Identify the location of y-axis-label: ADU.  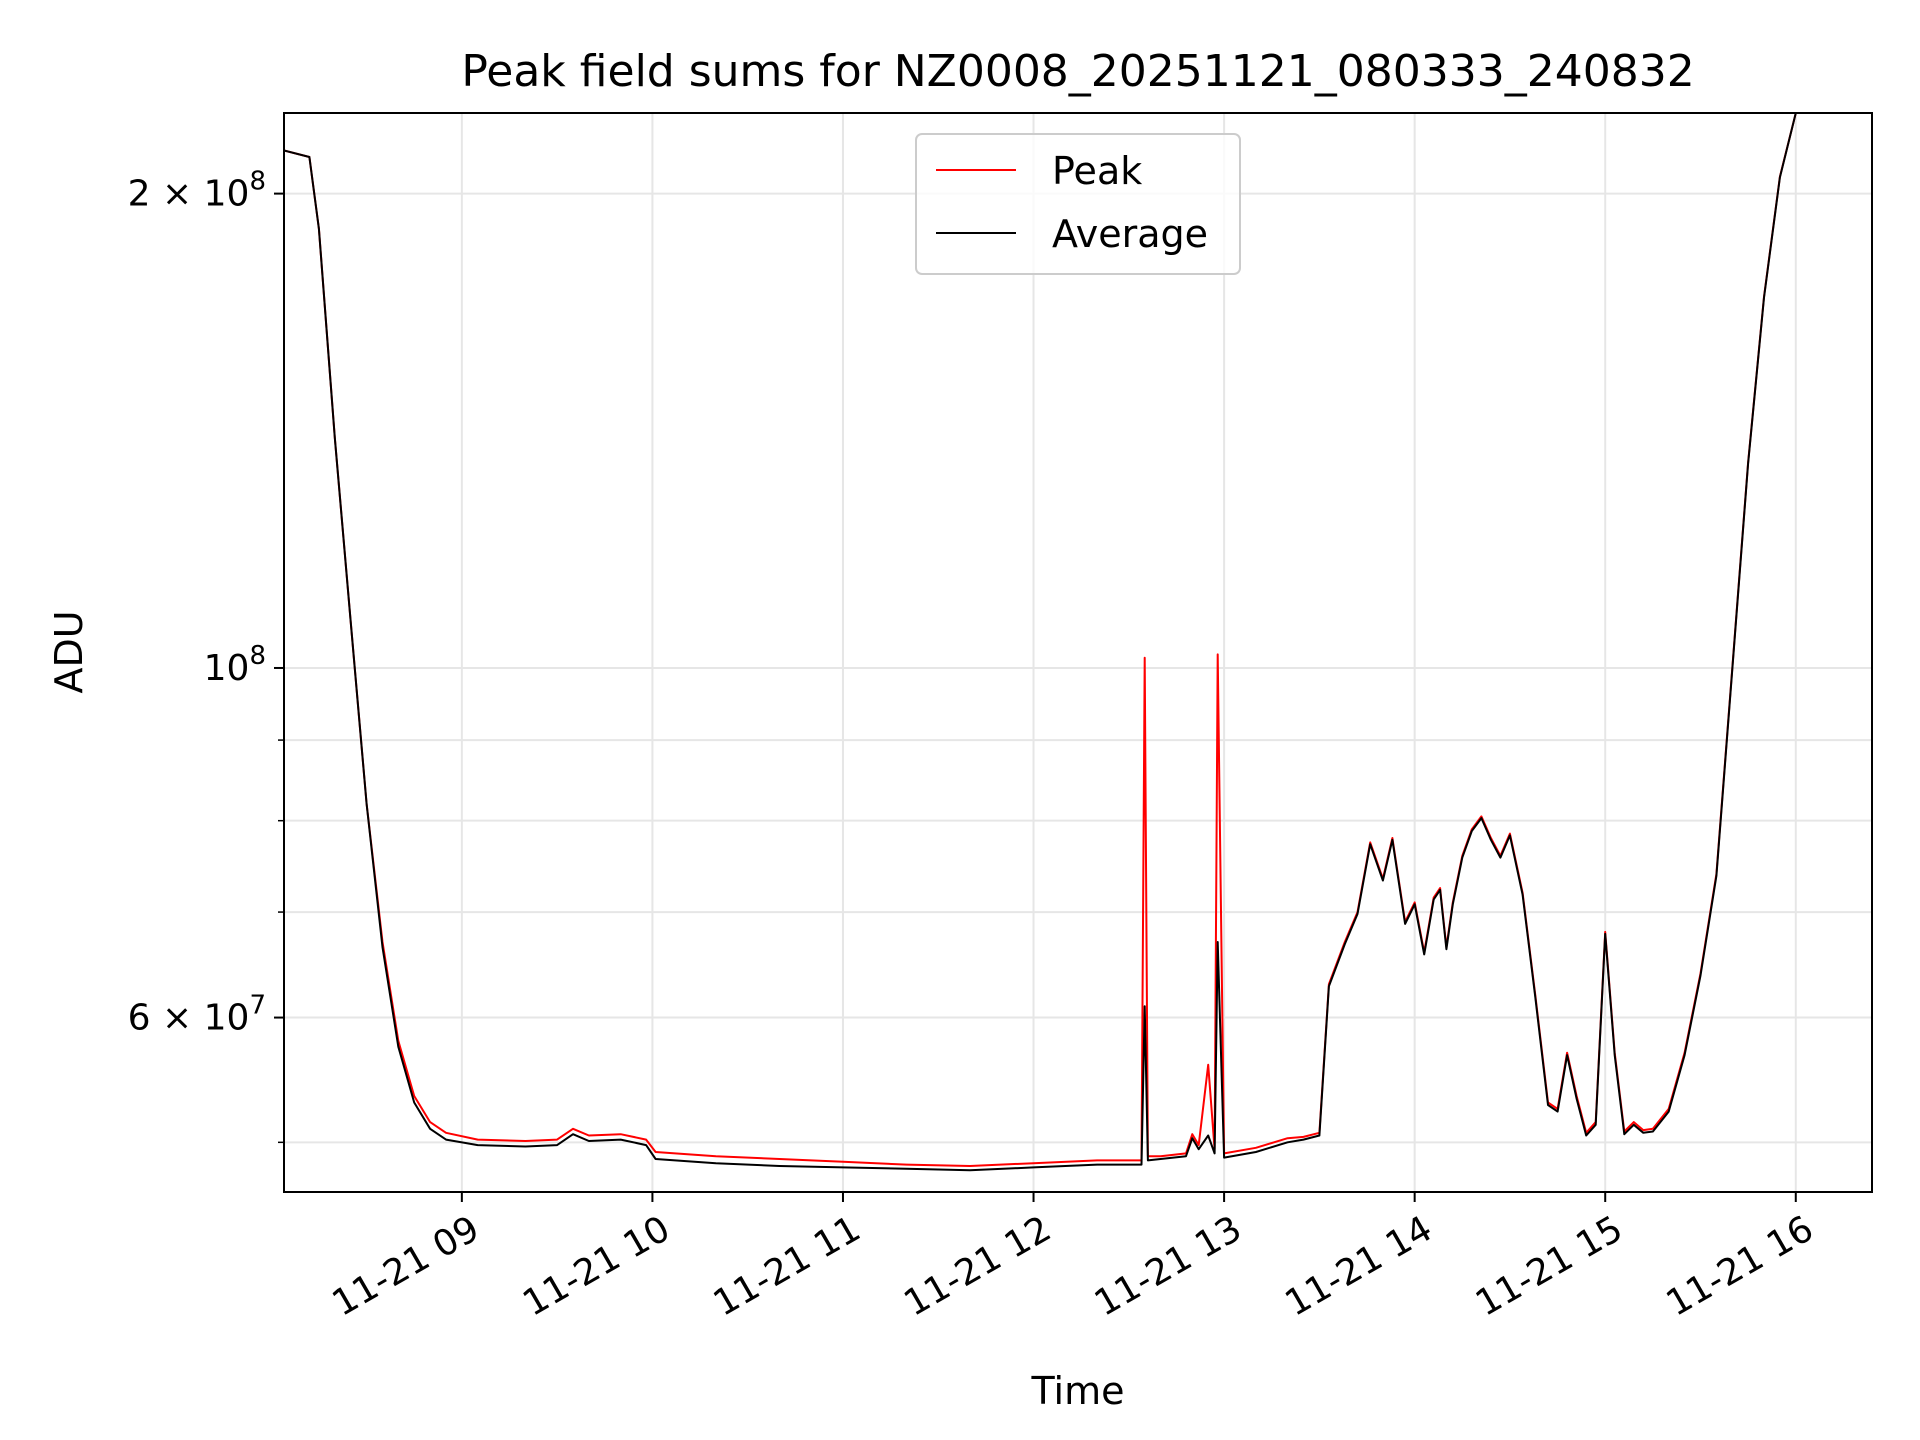
(69, 651).